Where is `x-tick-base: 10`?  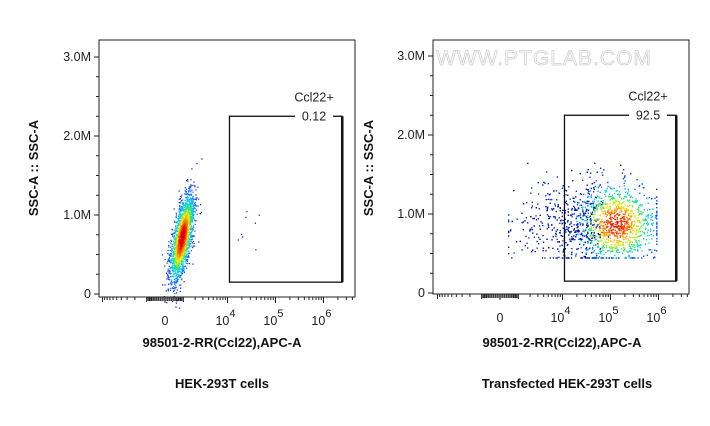
x-tick-base: 10 is located at coordinates (270, 321).